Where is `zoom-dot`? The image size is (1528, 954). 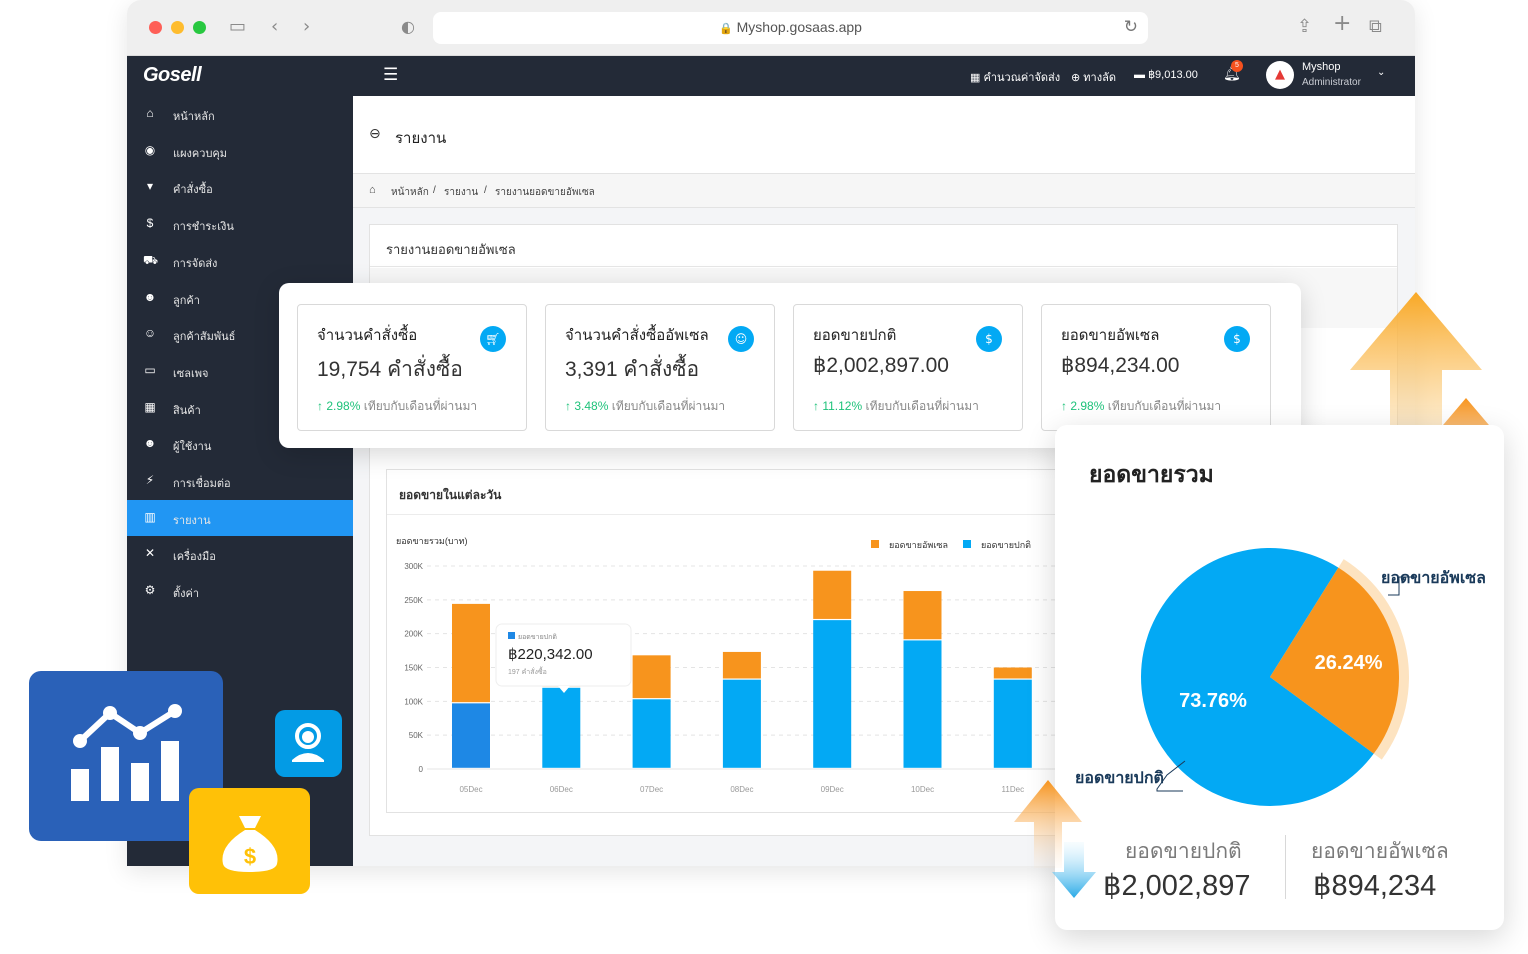
zoom-dot is located at coordinates (199, 27).